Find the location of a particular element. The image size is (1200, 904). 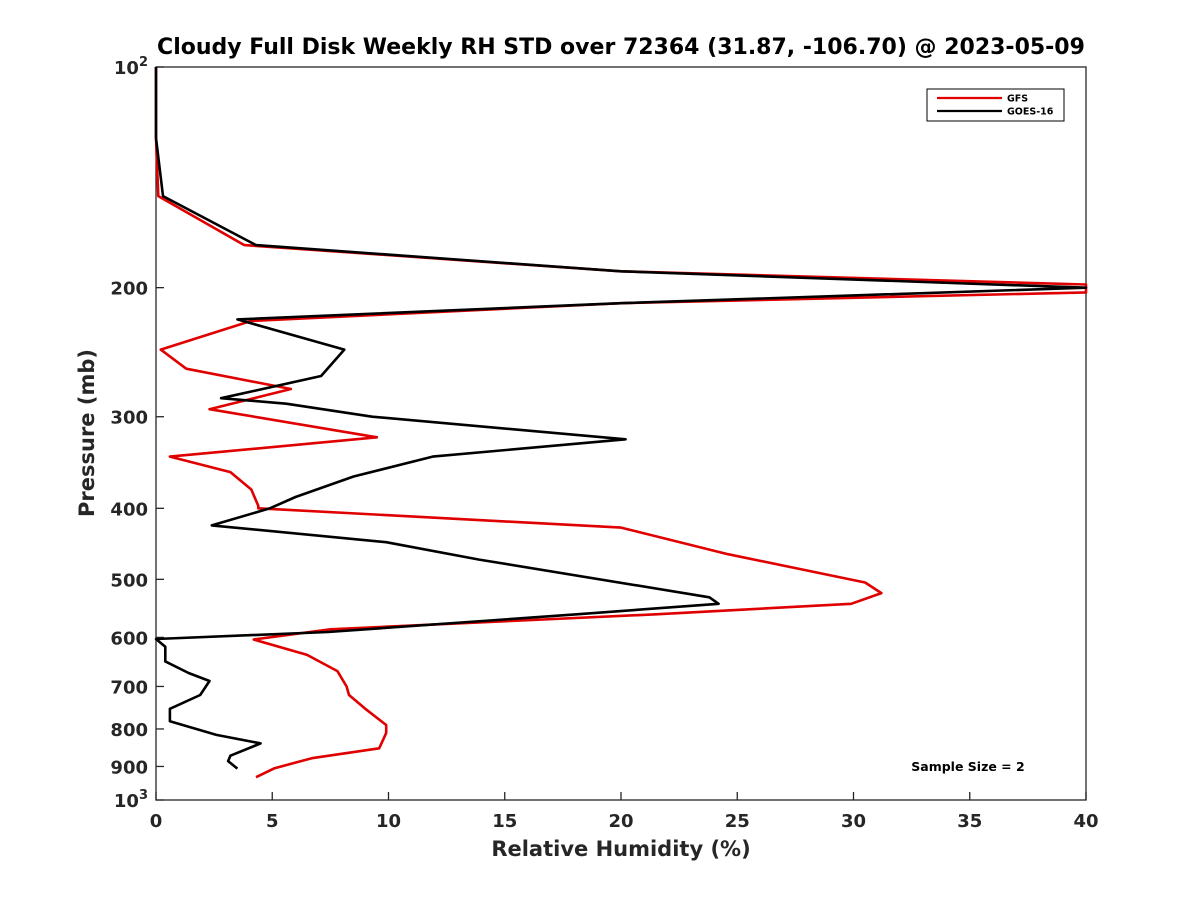

x-tick-label: 5 is located at coordinates (272, 821).